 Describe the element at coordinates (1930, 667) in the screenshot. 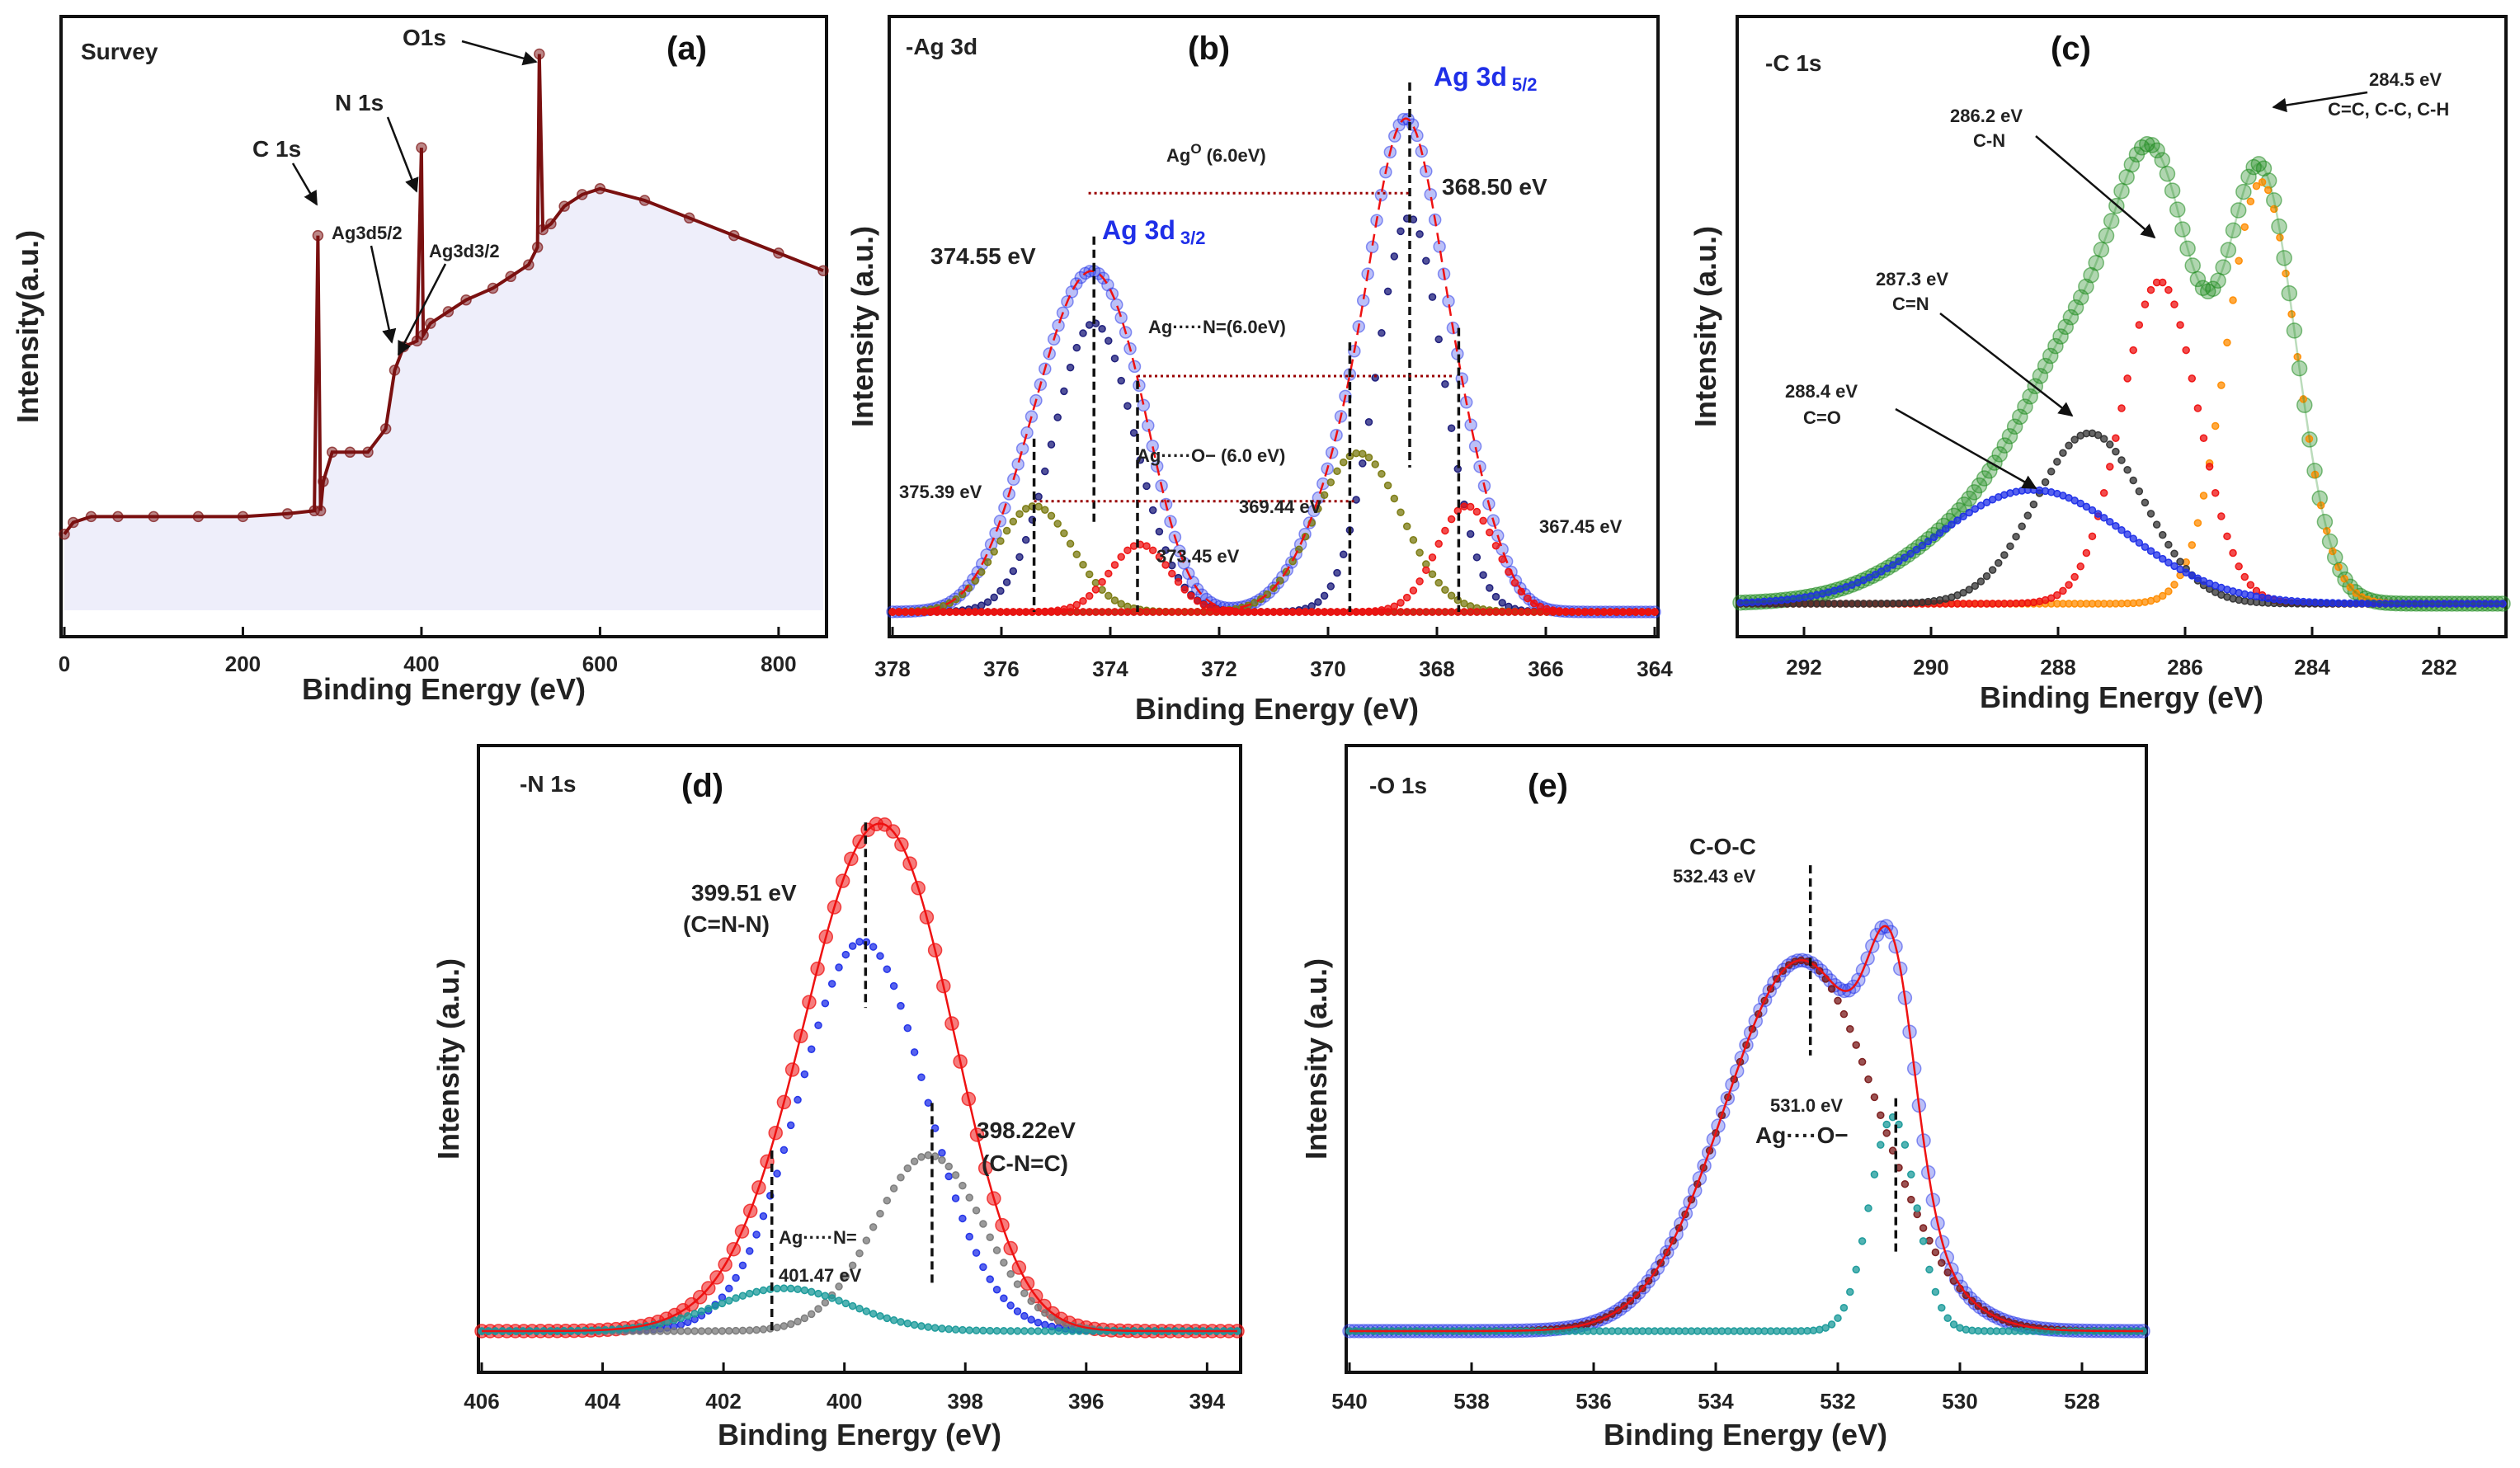

I see `x-tick-label: 290` at that location.